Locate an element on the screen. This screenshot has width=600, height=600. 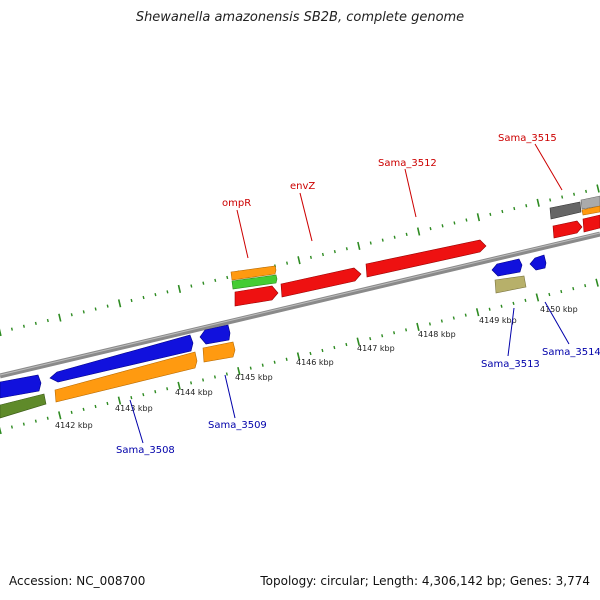
gene-gray is located at coordinates (565, 210).